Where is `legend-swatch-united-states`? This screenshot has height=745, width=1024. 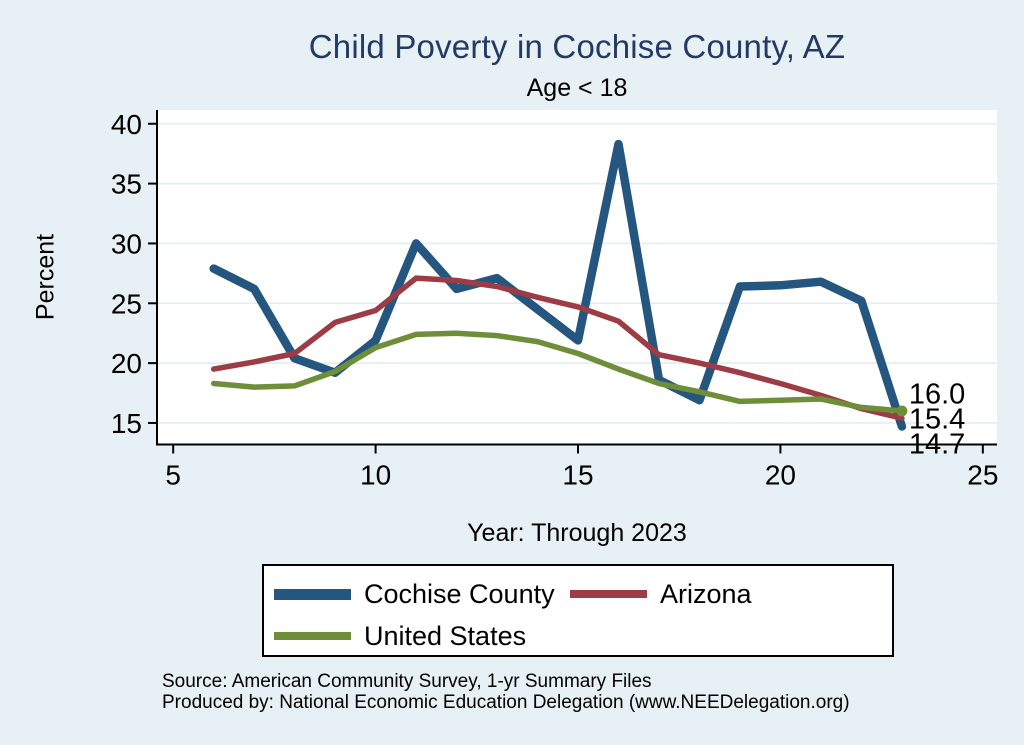 legend-swatch-united-states is located at coordinates (312, 636).